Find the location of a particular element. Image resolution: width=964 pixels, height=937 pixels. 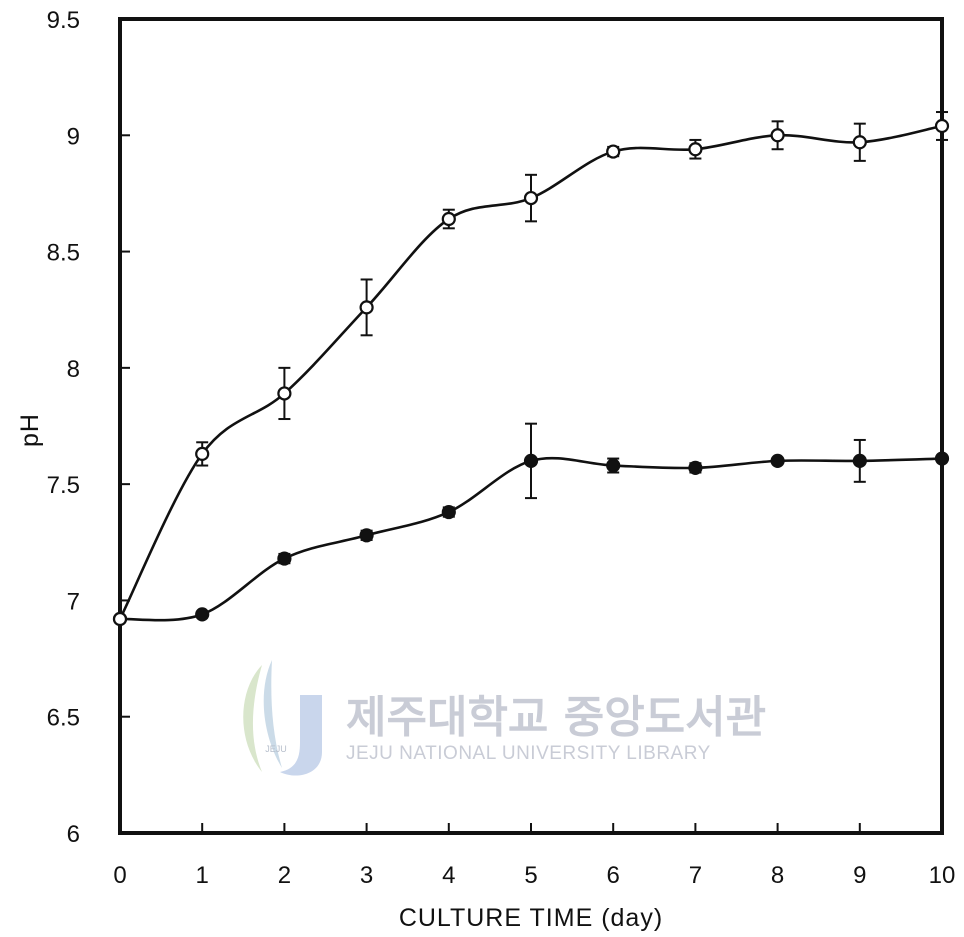

x-tick-label: 3 is located at coordinates (366, 875).